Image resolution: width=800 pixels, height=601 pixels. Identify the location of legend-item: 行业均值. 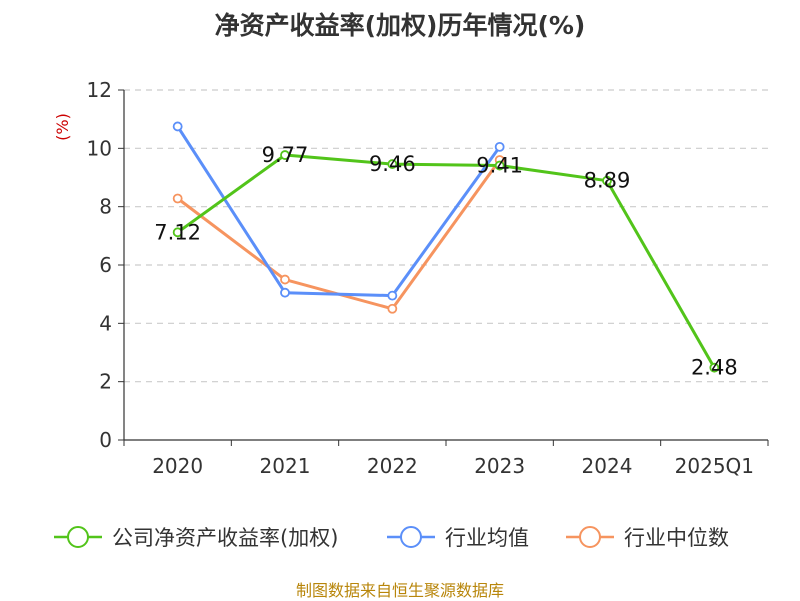
(458, 538).